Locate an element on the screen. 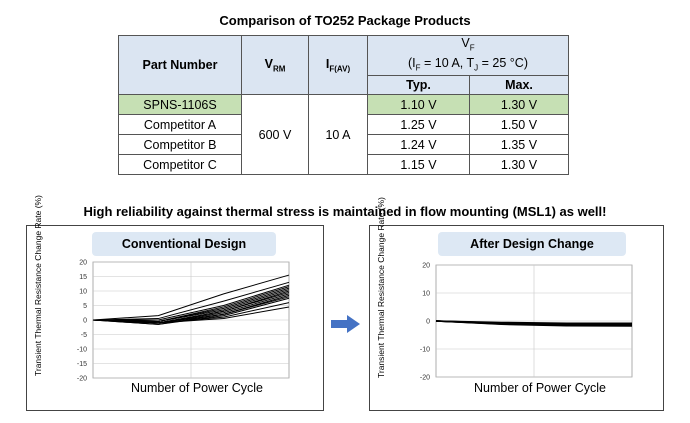  table-row: SPNS-1106S 600 V 10 A 1.10 V 1.30 V is located at coordinates (343, 134).